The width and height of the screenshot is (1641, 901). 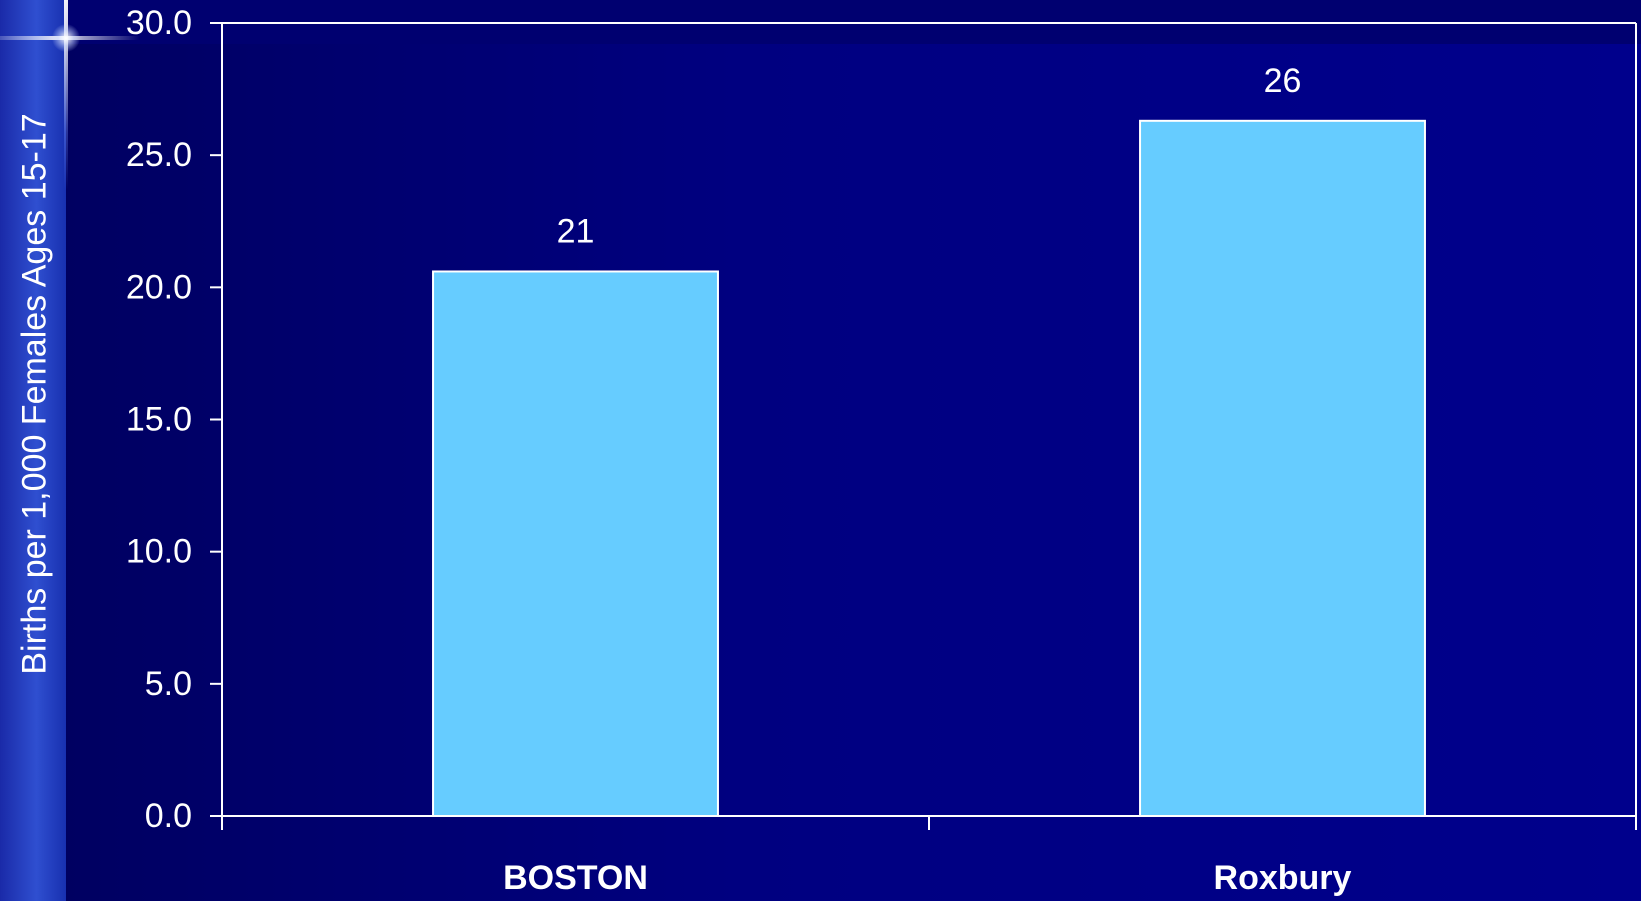 What do you see at coordinates (168, 816) in the screenshot?
I see `y-tick-label: 0.0` at bounding box center [168, 816].